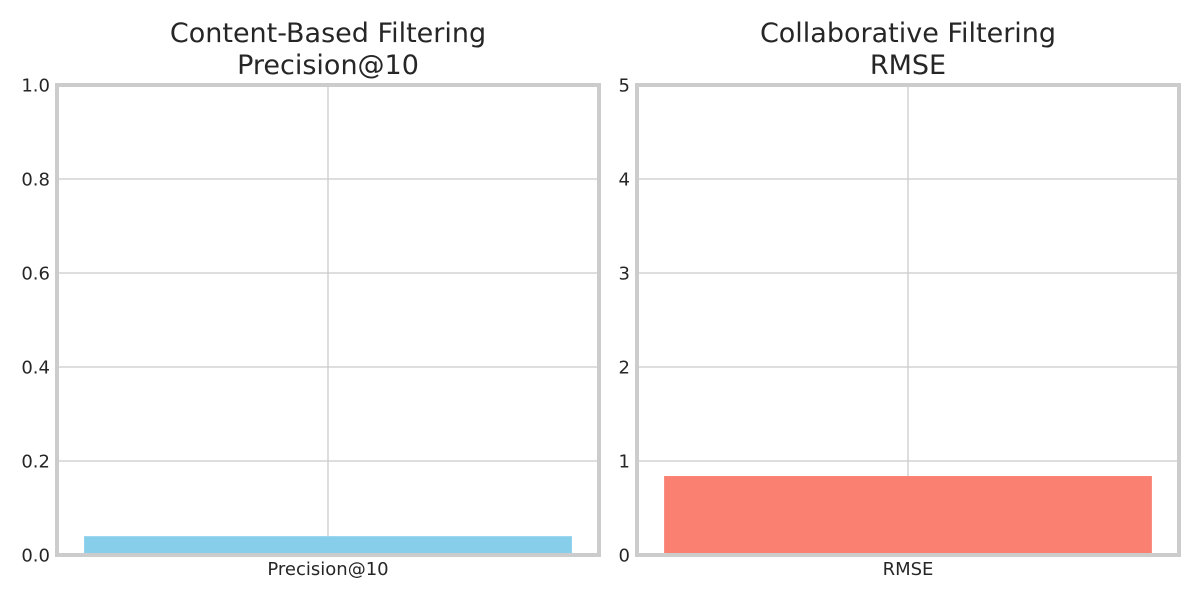 The image size is (1200, 600). I want to click on chart-title-line: Precision@10, so click(328, 65).